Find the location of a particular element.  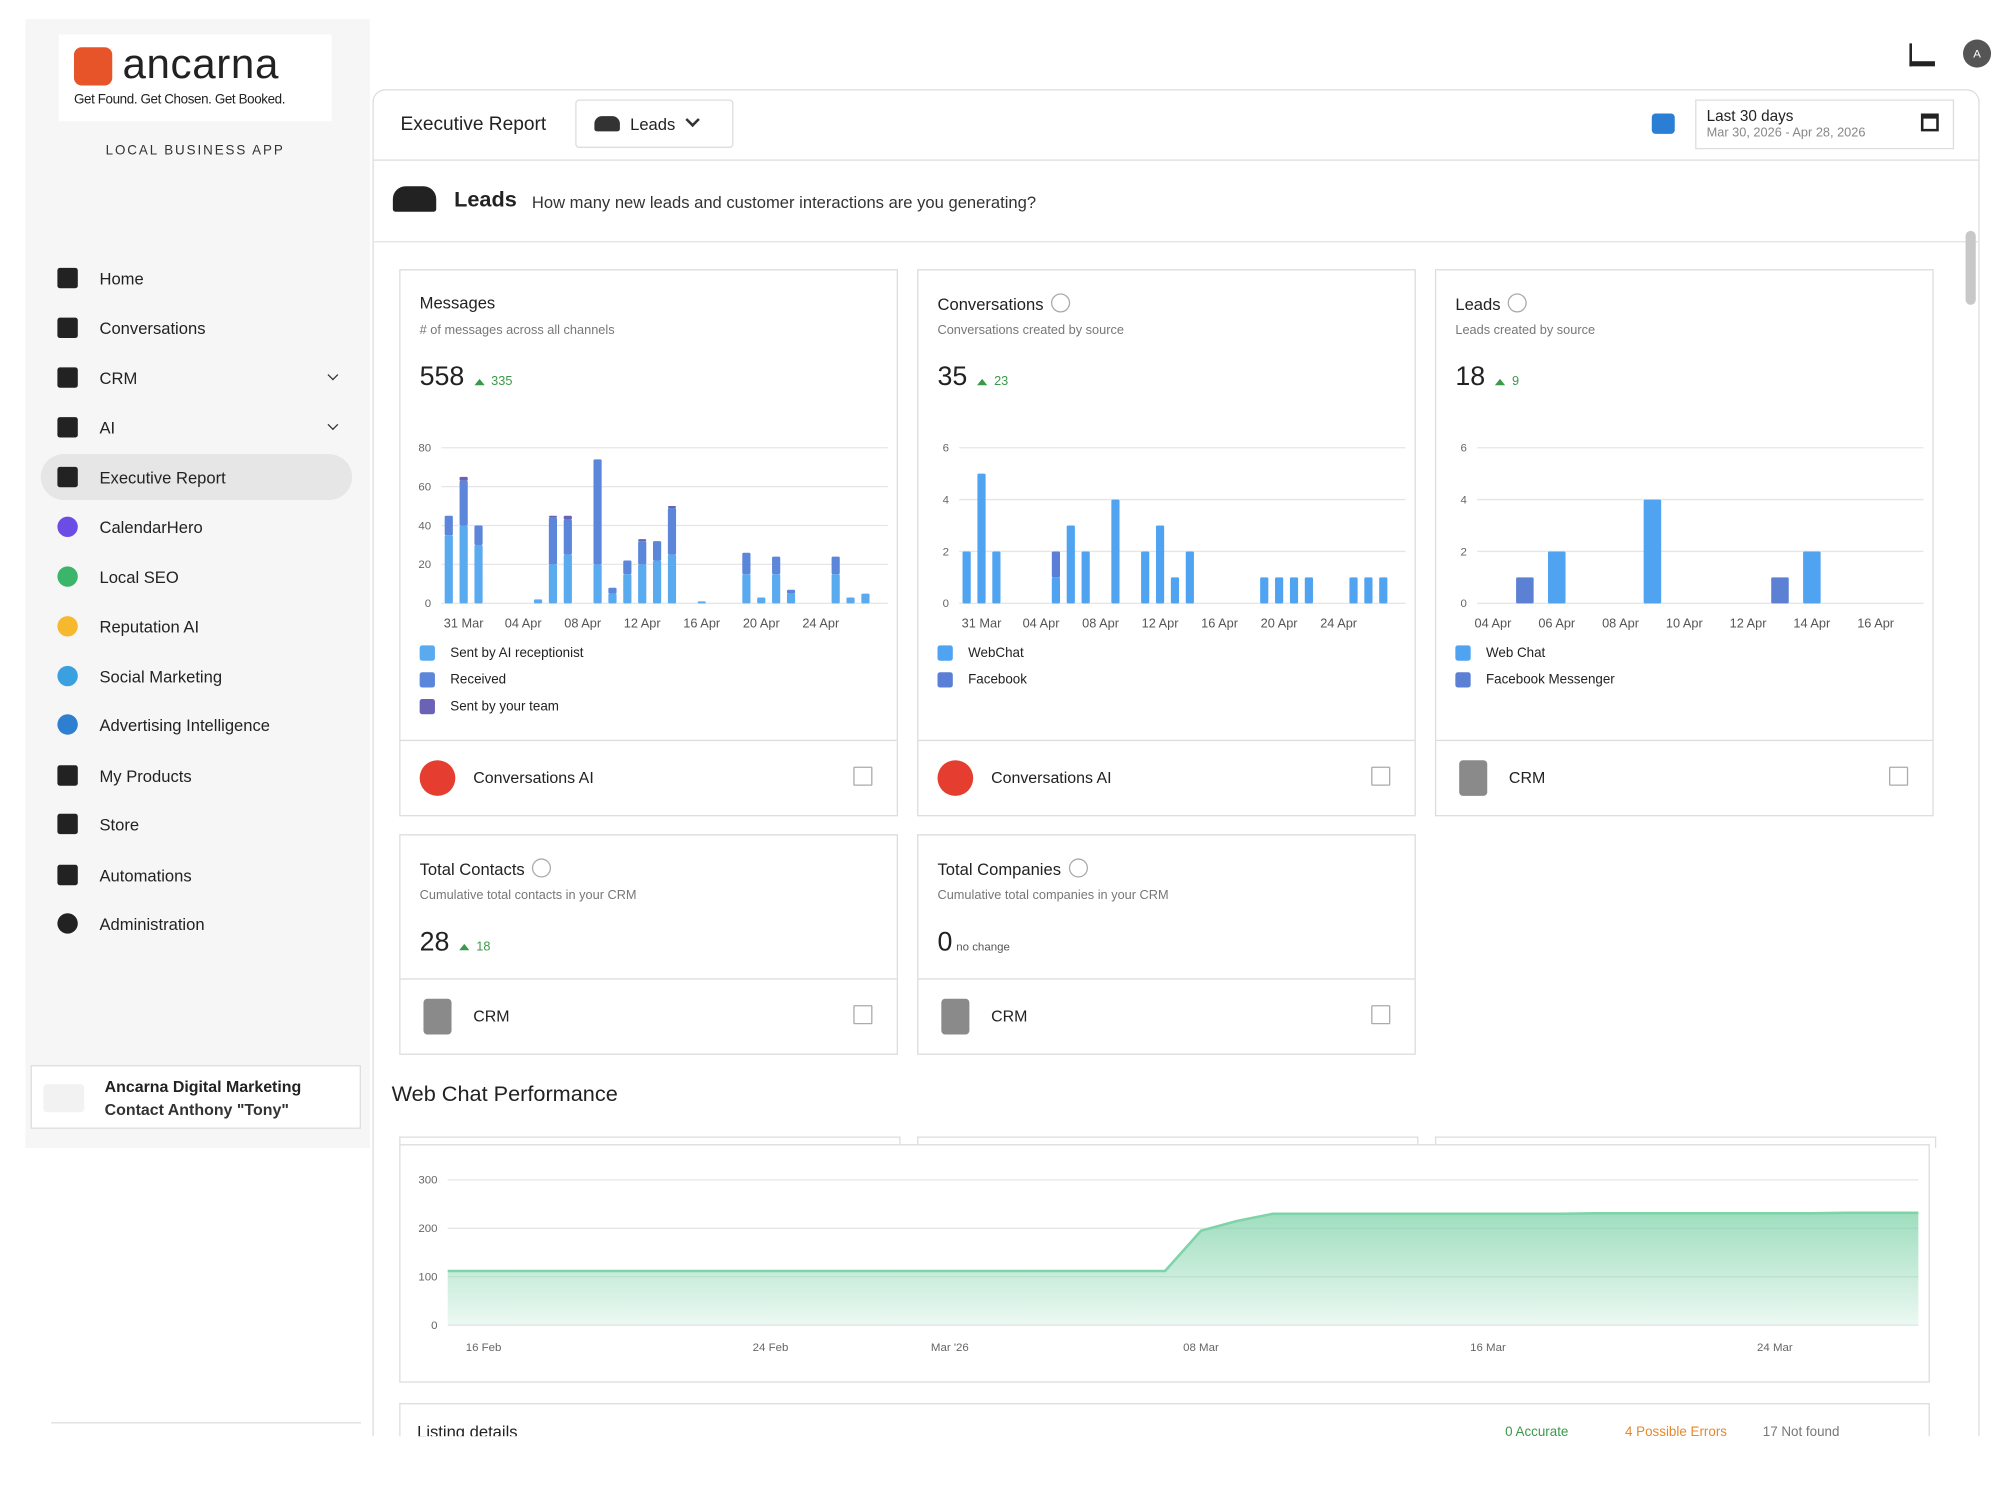

nav-item: Reputation AI is located at coordinates (196, 626).